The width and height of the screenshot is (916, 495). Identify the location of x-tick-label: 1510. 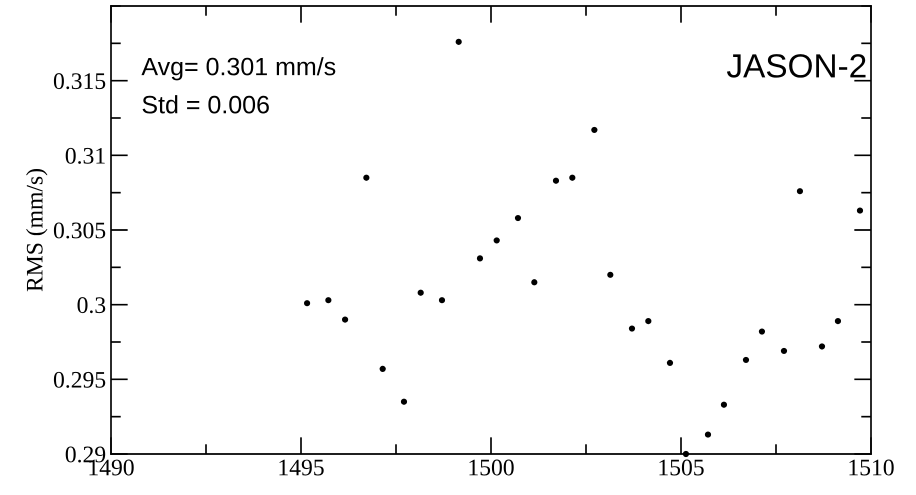
(871, 468).